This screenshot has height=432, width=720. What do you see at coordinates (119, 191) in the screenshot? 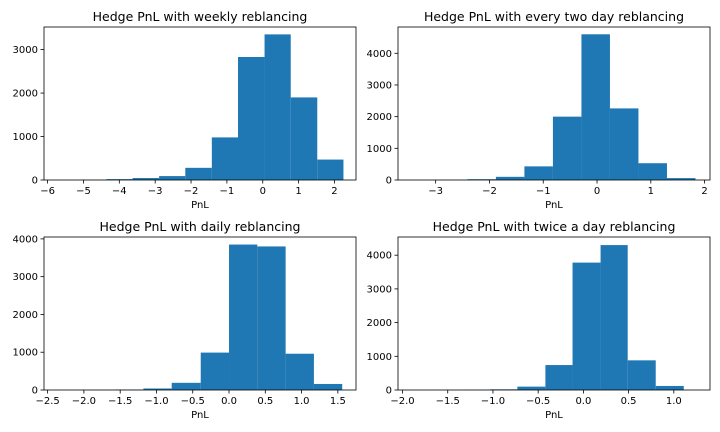
I see `x-tick-label: −4` at bounding box center [119, 191].